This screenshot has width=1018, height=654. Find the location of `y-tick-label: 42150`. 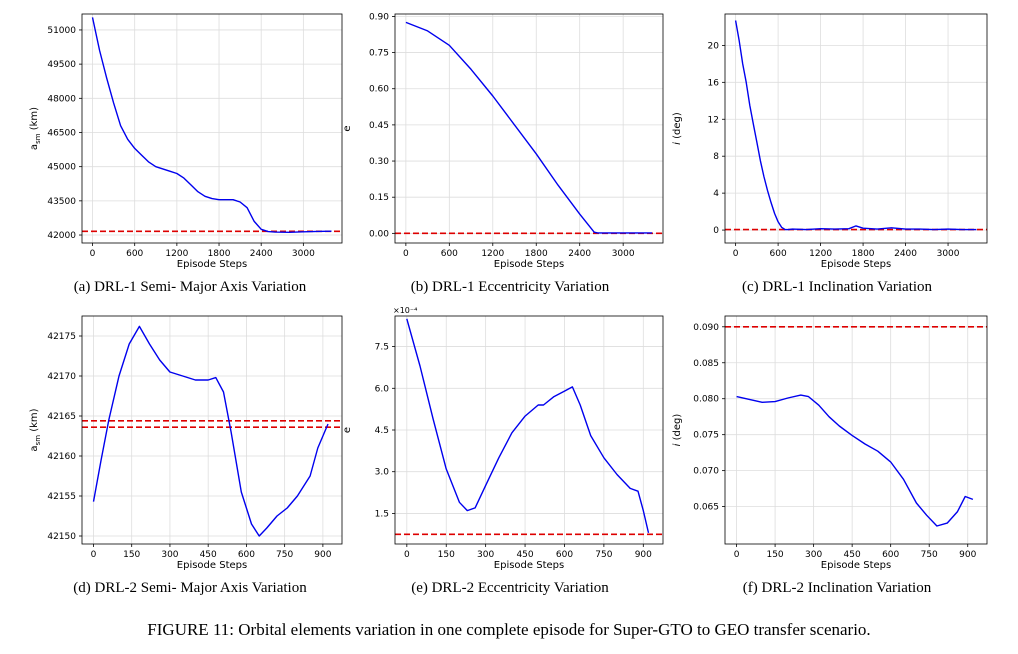

y-tick-label: 42150 is located at coordinates (61, 537).